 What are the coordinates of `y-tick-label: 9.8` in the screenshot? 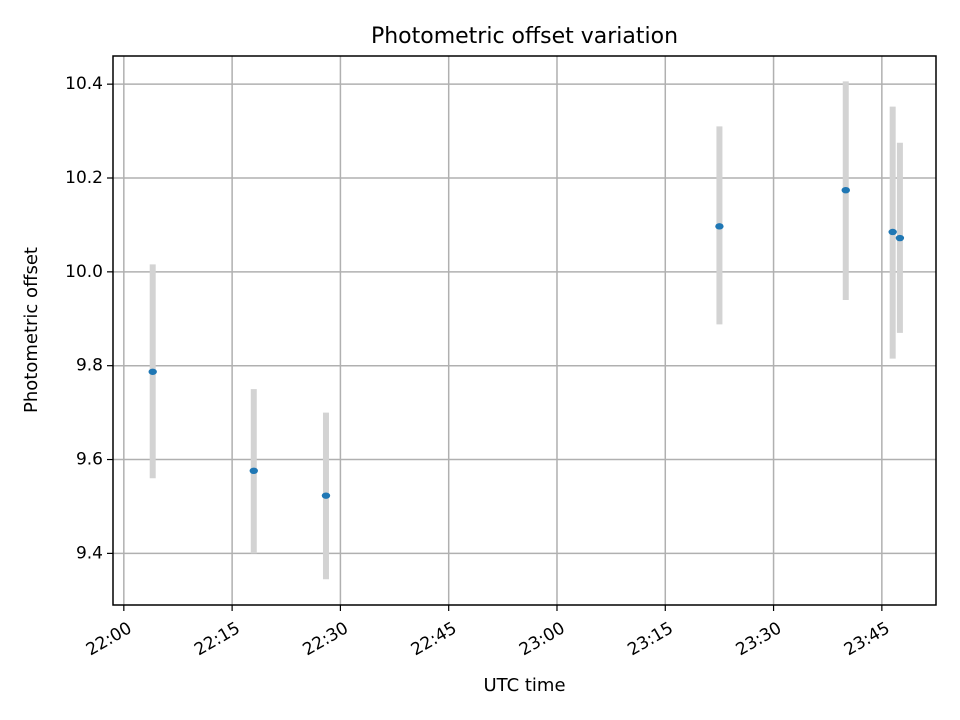 It's located at (89, 366).